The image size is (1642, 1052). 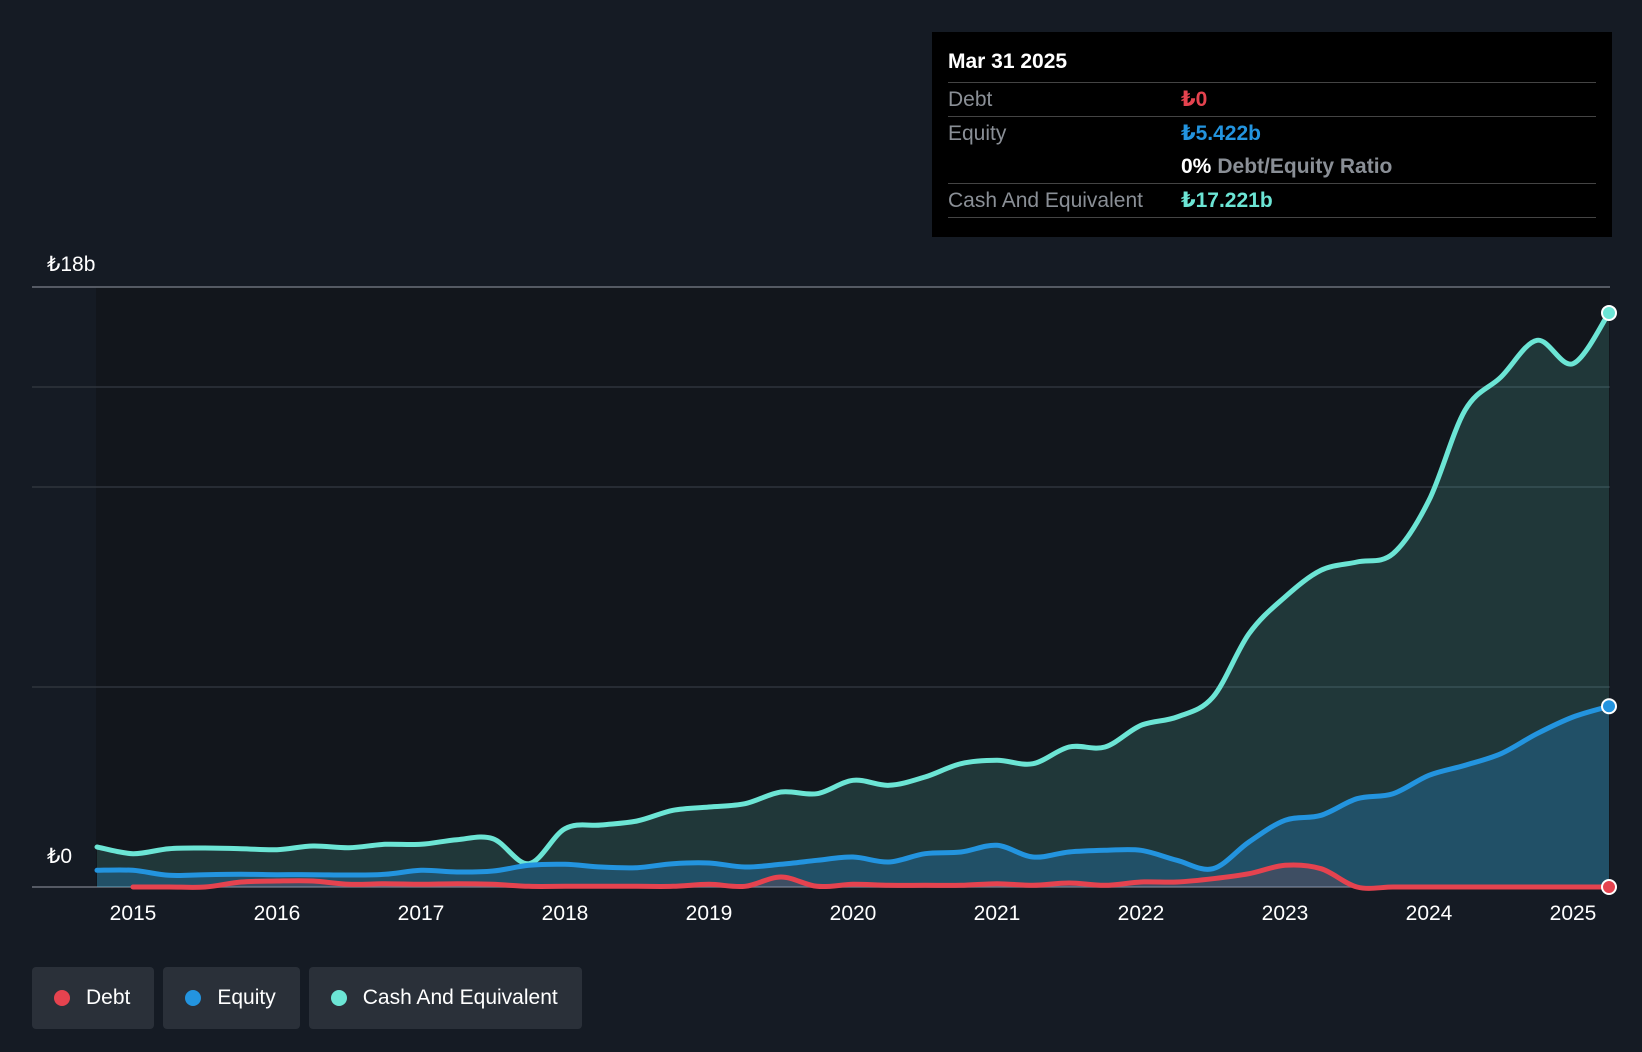 I want to click on tooltip-ratio-row: 0% Debt/Equity Ratio, so click(x=1272, y=167).